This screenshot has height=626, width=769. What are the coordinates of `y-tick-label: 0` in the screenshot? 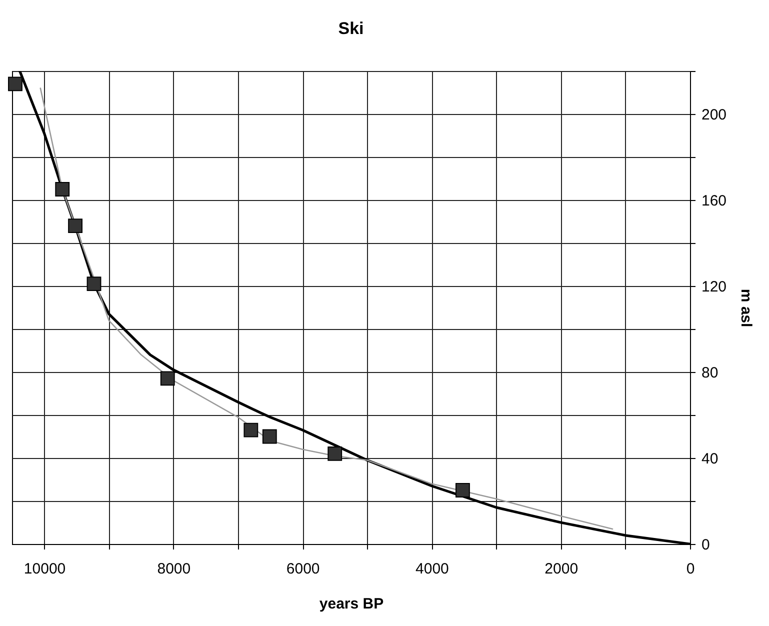 It's located at (706, 545).